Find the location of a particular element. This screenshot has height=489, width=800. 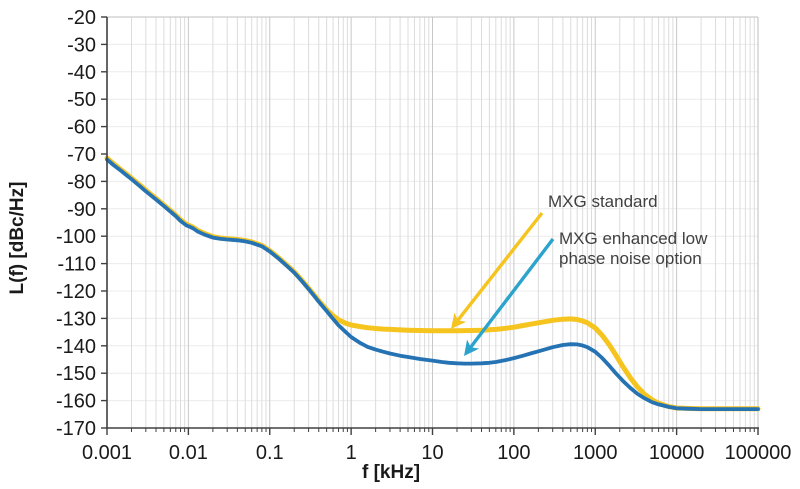

y-tick-label: -70 is located at coordinates (81, 155).